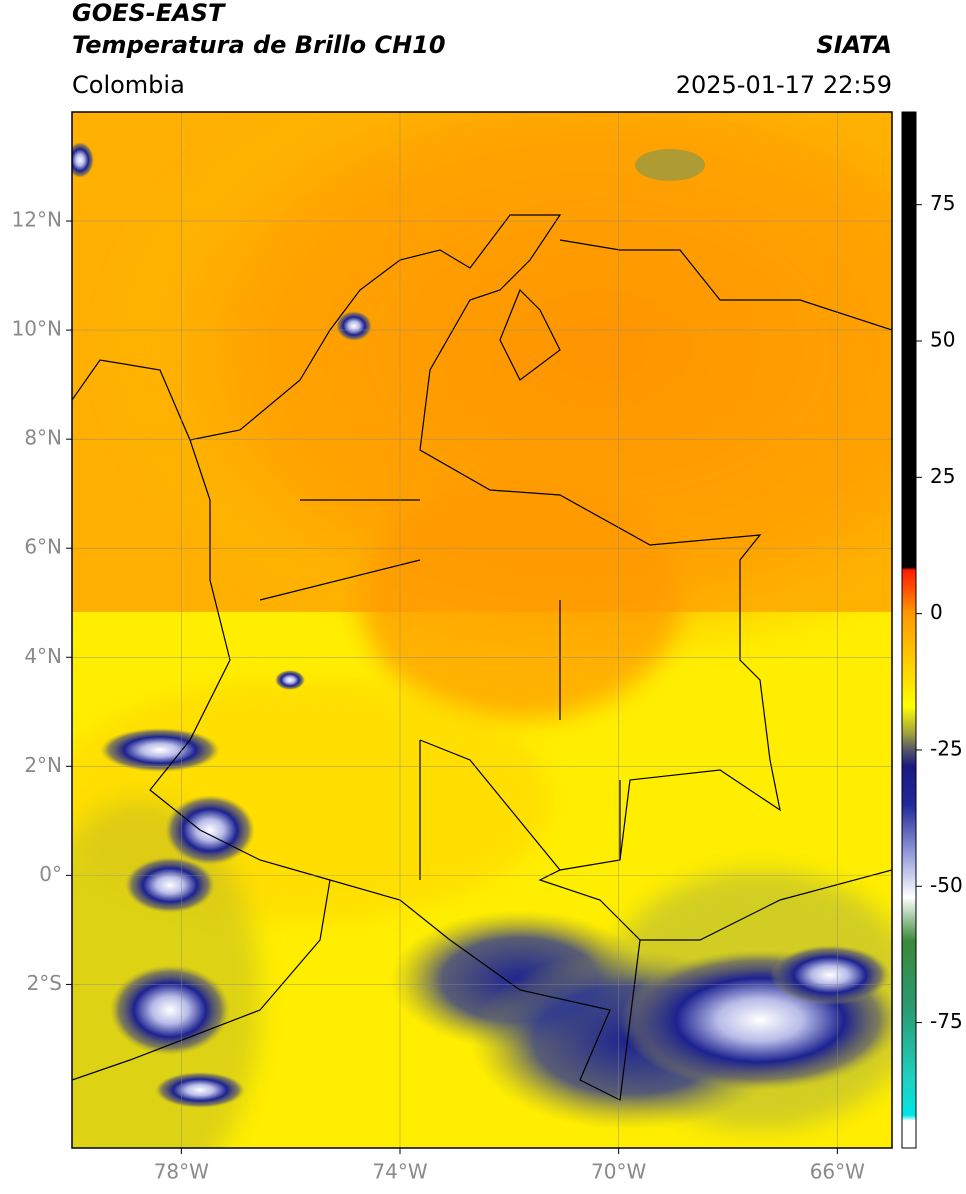 This screenshot has height=1194, width=966. What do you see at coordinates (50, 874) in the screenshot?
I see `y-tick-label: 0°` at bounding box center [50, 874].